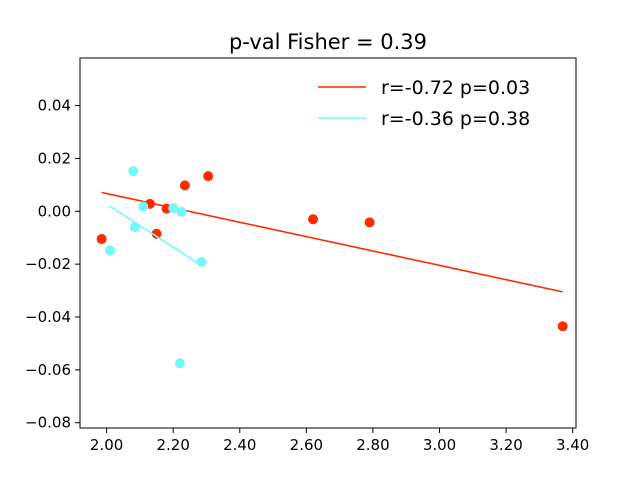 This screenshot has width=640, height=480. I want to click on y-axis: −0.08 −0.06 −0.04 −0.02 0.00 0.02 0.04, so click(52, 264).